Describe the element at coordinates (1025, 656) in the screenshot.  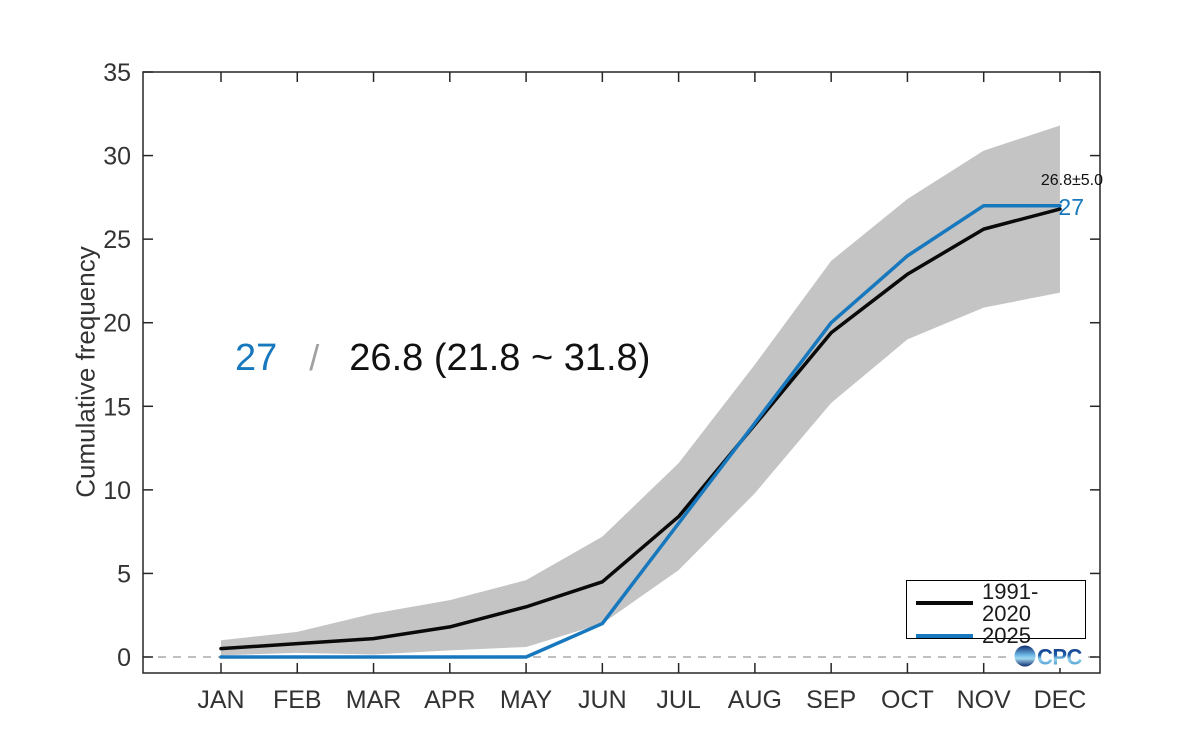
I see `globe-icon` at that location.